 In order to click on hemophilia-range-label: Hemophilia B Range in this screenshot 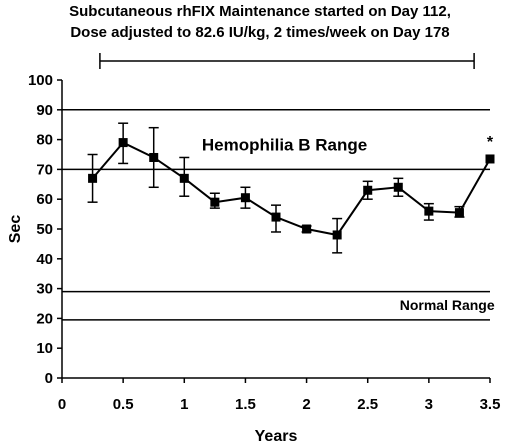, I will do `click(284, 145)`.